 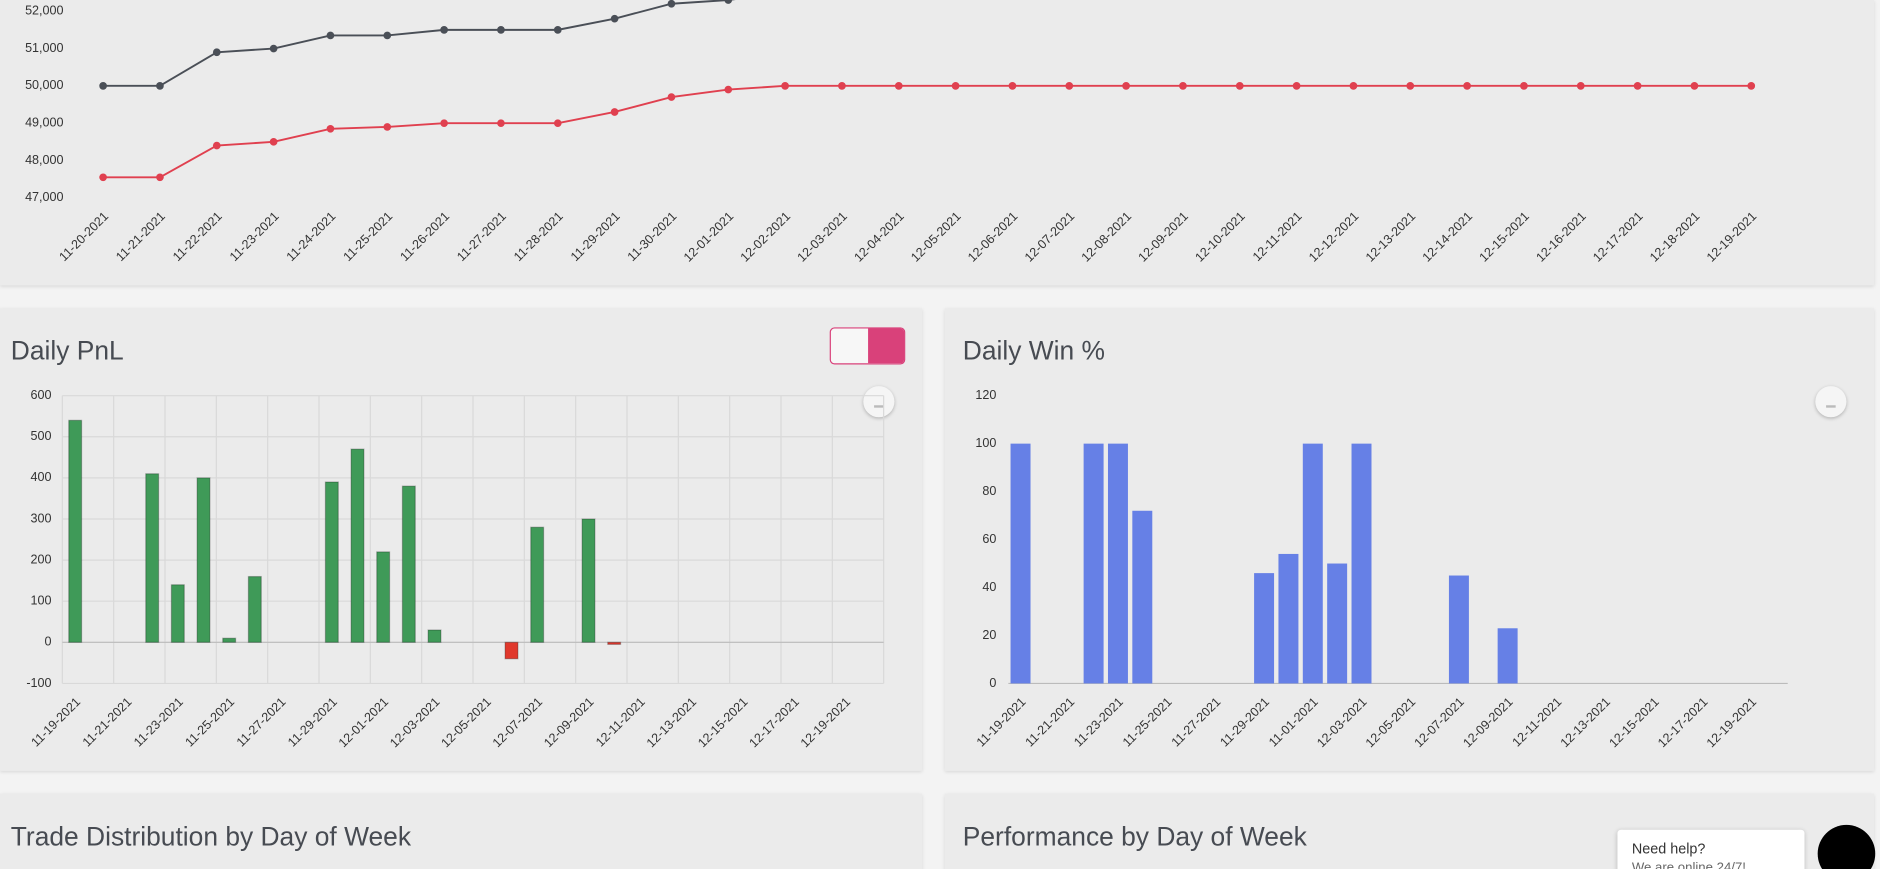 I want to click on y-tick-label: 0, so click(x=992, y=683).